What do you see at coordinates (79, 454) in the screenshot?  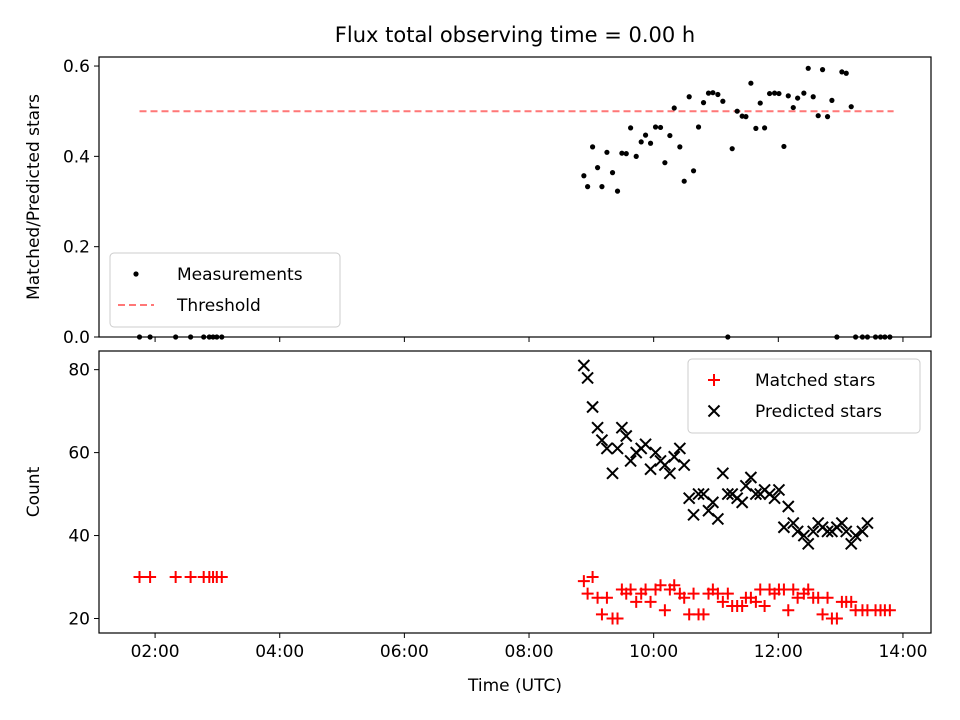 I see `y-tick-label: 60` at bounding box center [79, 454].